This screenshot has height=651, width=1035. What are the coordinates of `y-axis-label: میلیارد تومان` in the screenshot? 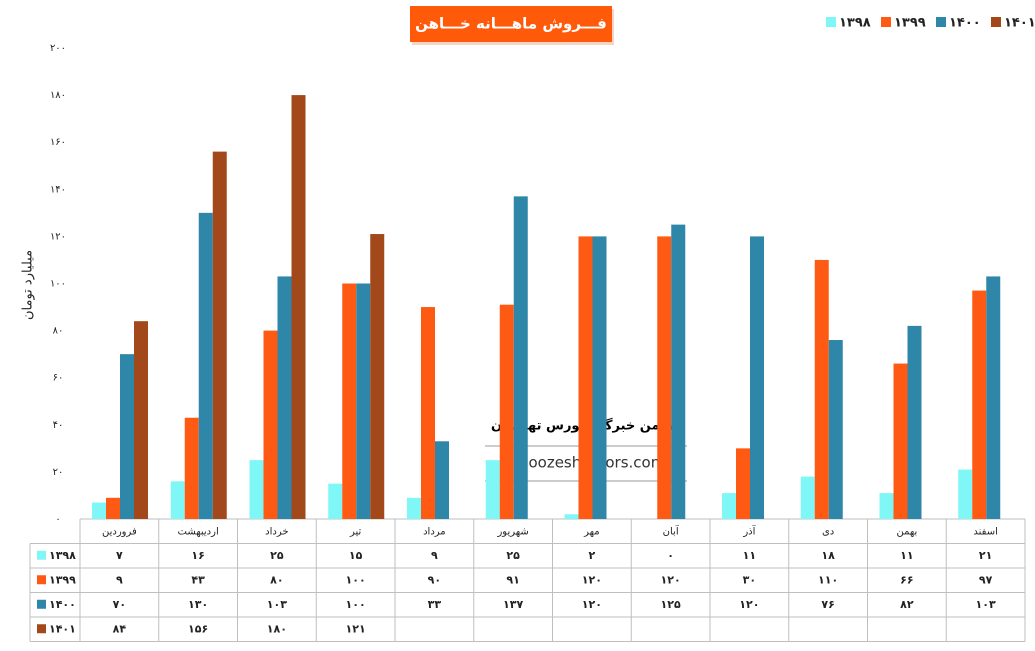 It's located at (28, 285).